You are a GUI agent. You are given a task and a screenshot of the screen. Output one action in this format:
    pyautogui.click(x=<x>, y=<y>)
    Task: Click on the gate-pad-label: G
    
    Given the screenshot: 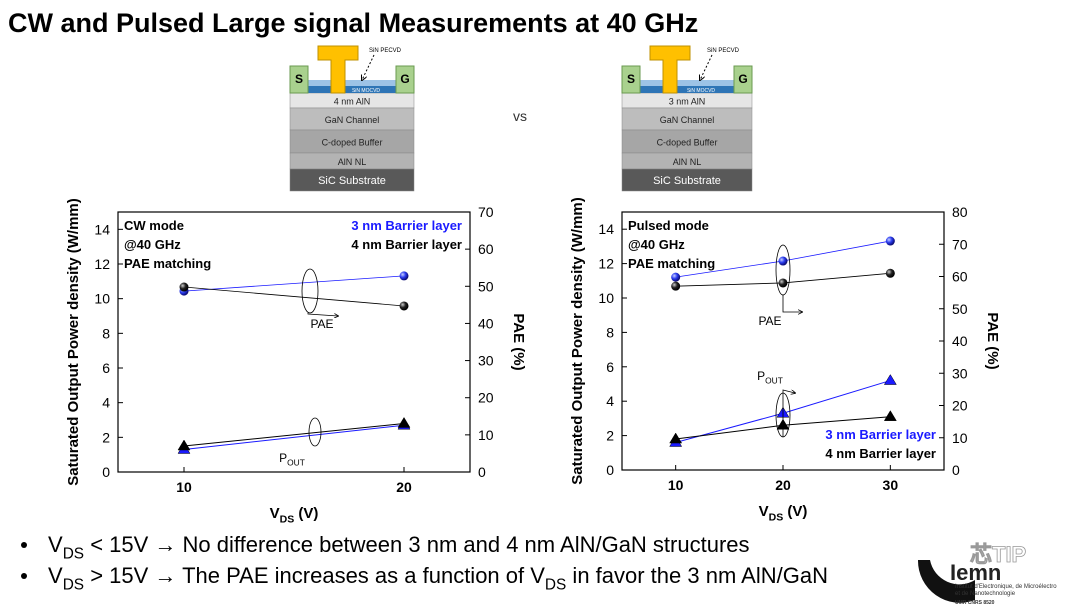 What is the action you would take?
    pyautogui.click(x=742, y=79)
    